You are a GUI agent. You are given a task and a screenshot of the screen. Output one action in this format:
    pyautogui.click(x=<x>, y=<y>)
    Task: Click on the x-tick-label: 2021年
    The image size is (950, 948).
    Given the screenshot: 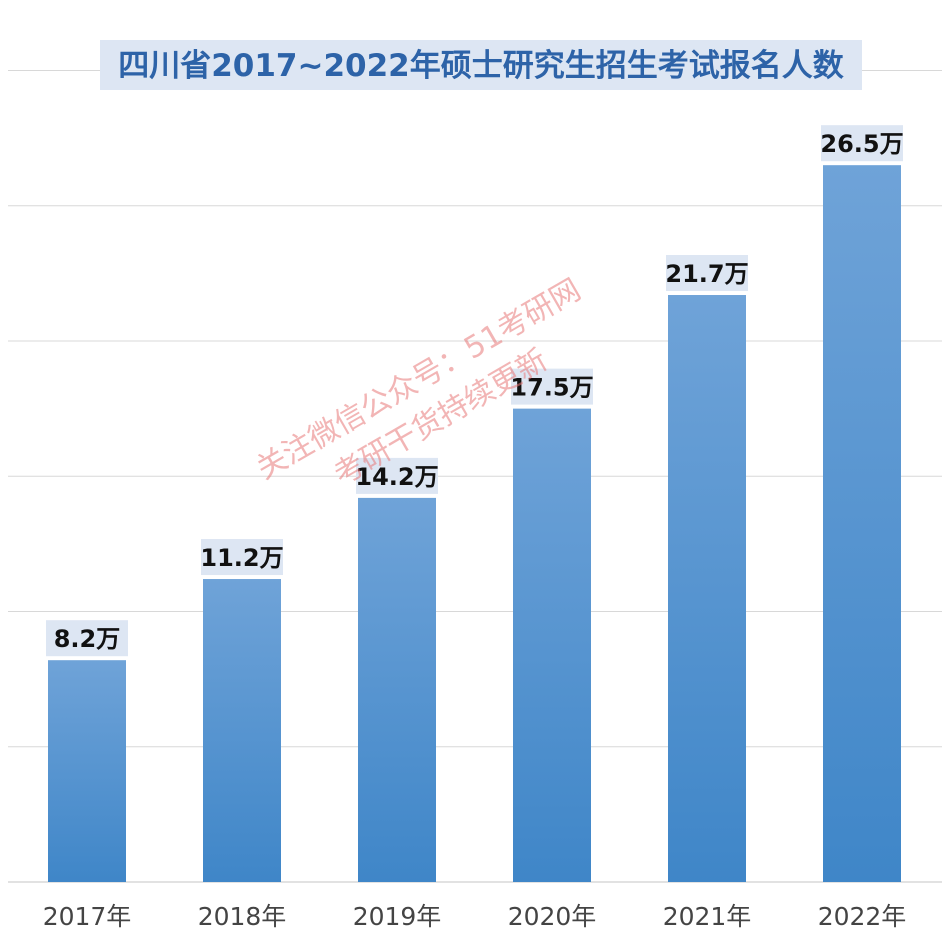 What is the action you would take?
    pyautogui.click(x=707, y=916)
    